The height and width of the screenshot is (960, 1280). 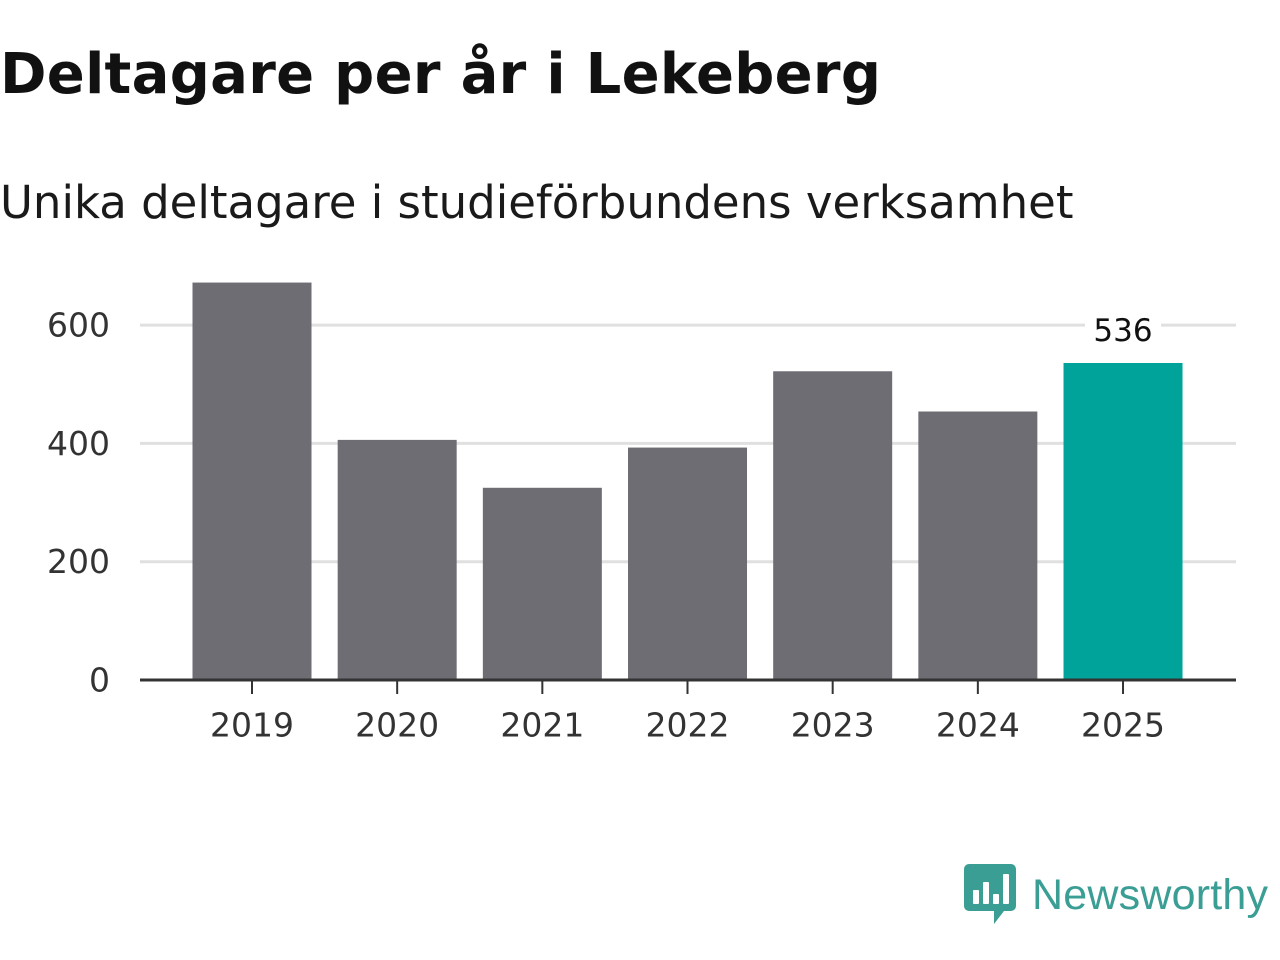 I want to click on bar-2025, so click(x=1123, y=521).